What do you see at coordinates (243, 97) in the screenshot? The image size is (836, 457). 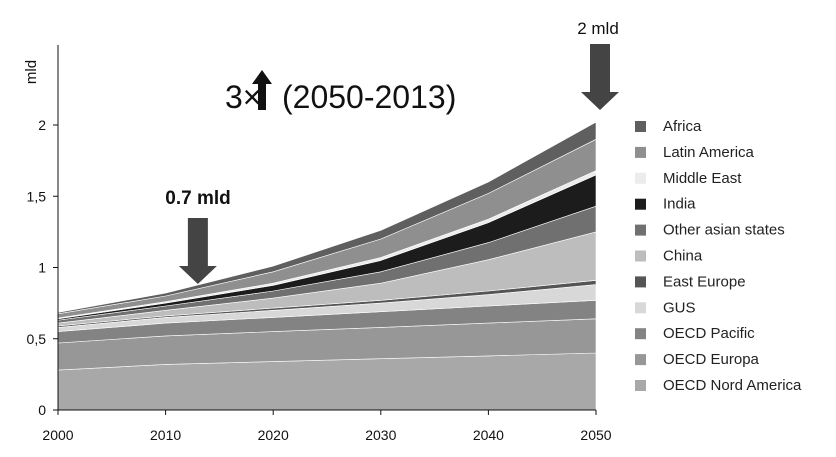 I see `growth-prefix: 3×` at bounding box center [243, 97].